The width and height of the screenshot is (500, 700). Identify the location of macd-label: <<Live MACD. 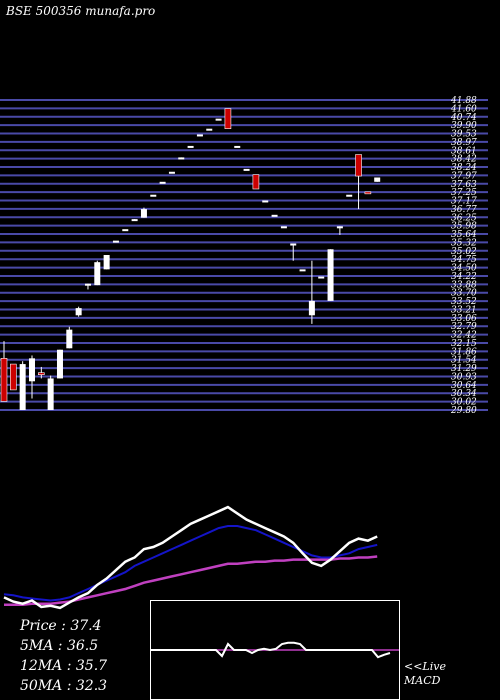
(425, 674).